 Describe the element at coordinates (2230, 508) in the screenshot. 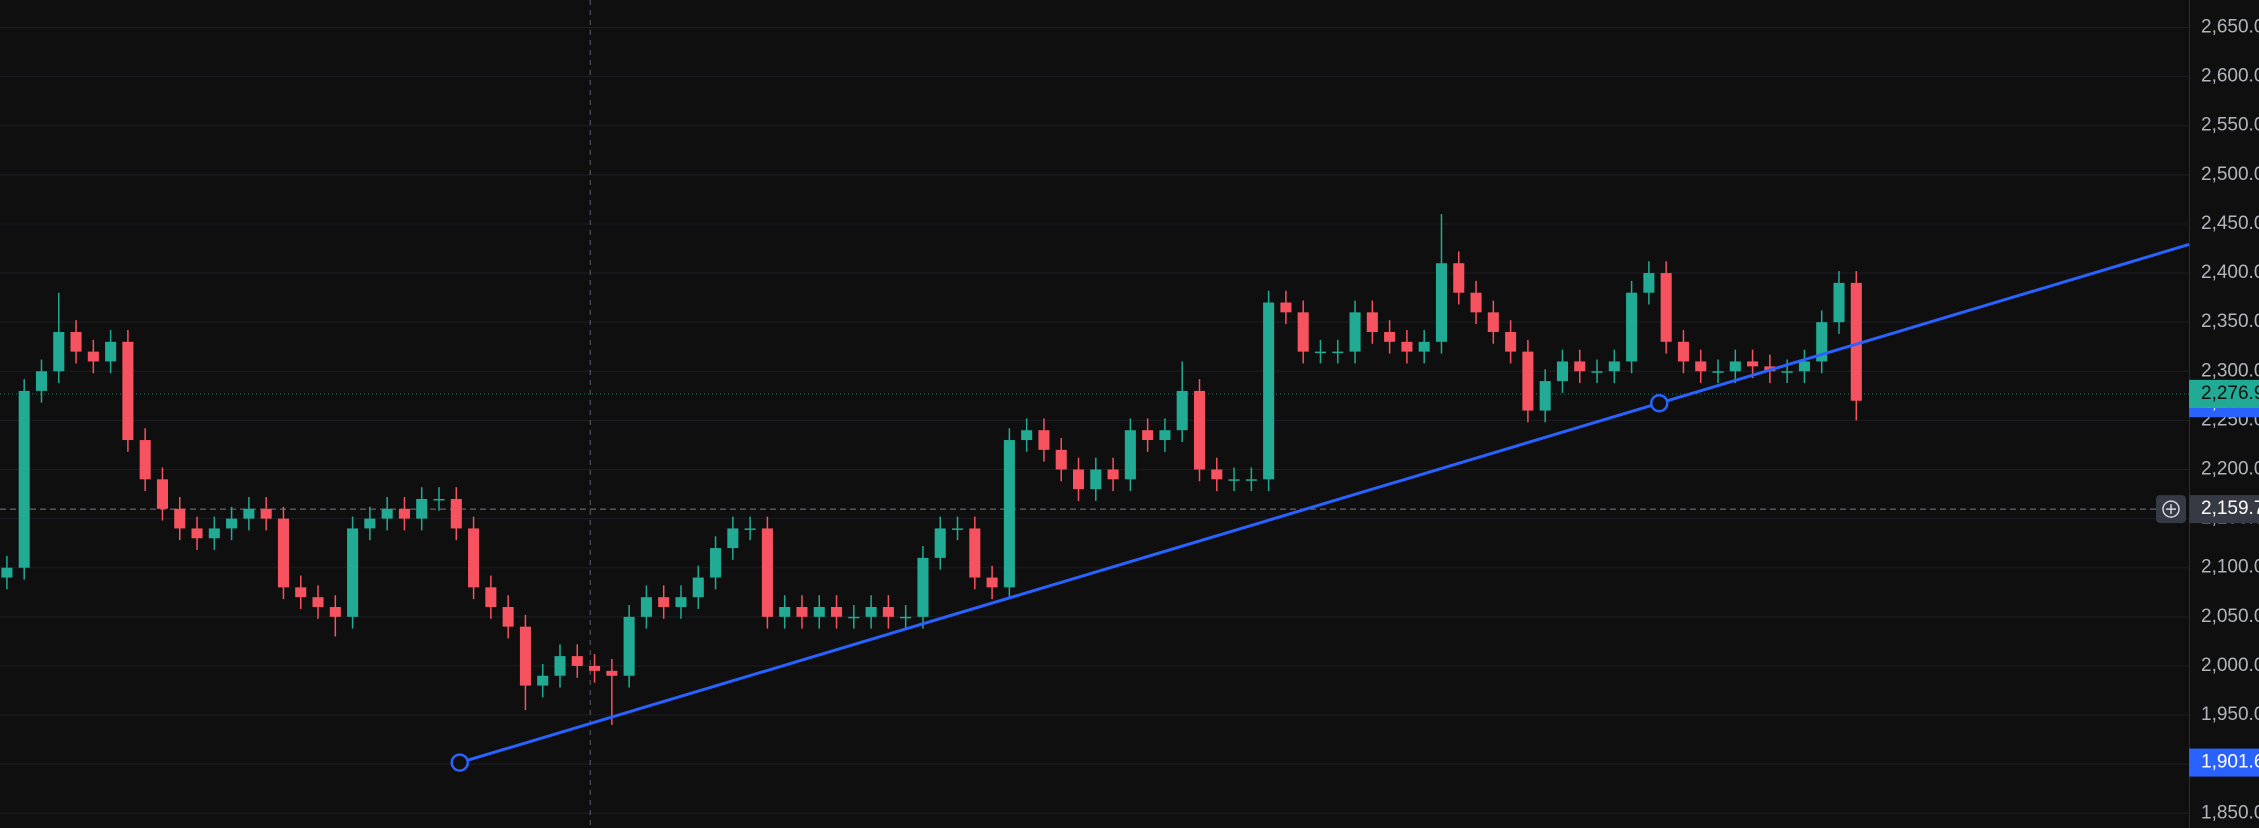

I see `price-label: 2,159.7` at that location.